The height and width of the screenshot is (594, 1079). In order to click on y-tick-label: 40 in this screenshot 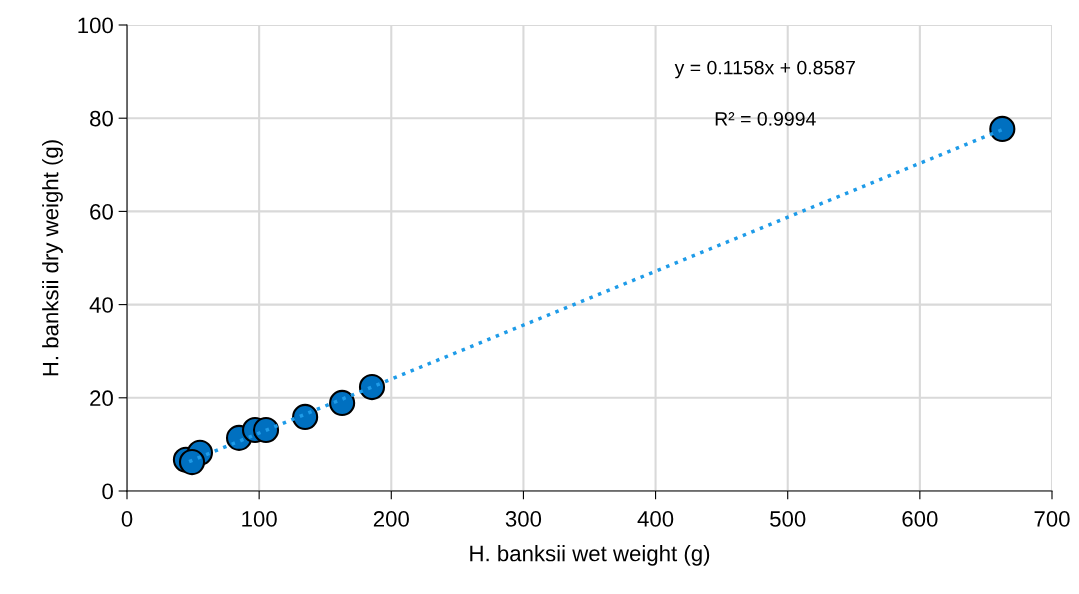, I will do `click(101, 305)`.